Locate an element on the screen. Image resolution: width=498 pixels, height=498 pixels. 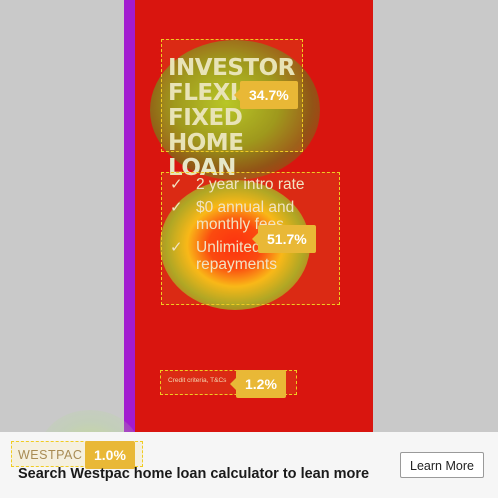
credit-criteria-link: Credit criteria, T&Cs is located at coordinates (197, 380).